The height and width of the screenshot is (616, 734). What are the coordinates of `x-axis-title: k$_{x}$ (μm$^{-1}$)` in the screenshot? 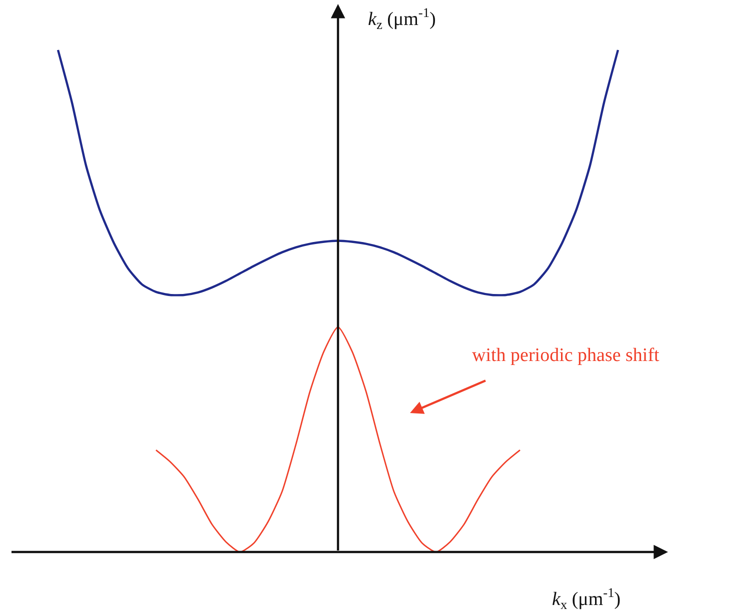 It's located at (586, 598).